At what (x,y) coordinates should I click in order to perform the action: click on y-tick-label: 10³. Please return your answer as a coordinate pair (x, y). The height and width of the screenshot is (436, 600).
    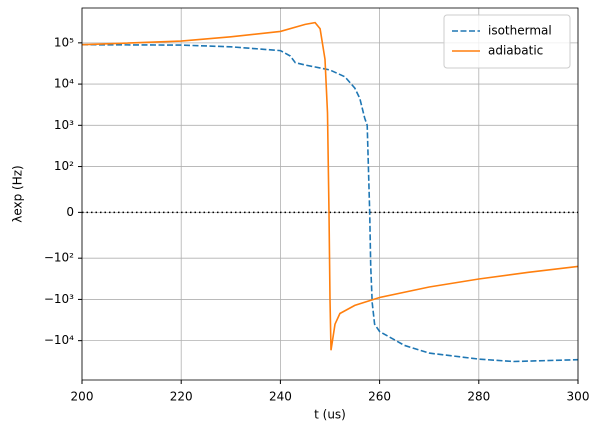
    Looking at the image, I should click on (64, 125).